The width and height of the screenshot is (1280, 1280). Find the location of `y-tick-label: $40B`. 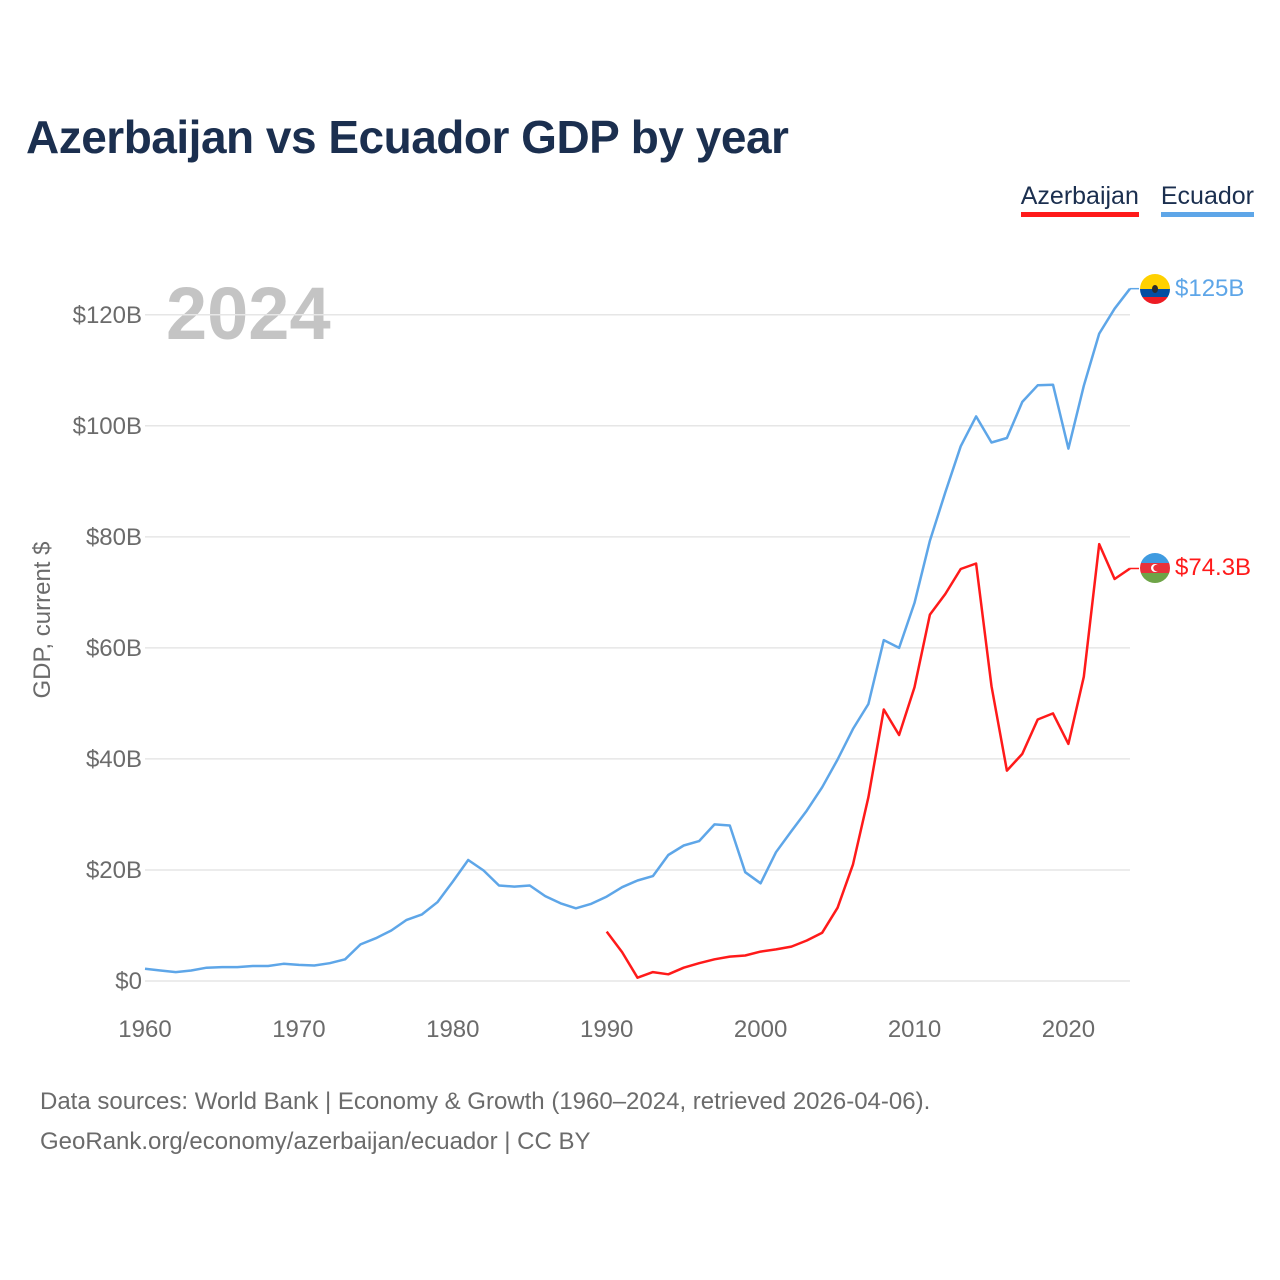

y-tick-label: $40B is located at coordinates (114, 759).